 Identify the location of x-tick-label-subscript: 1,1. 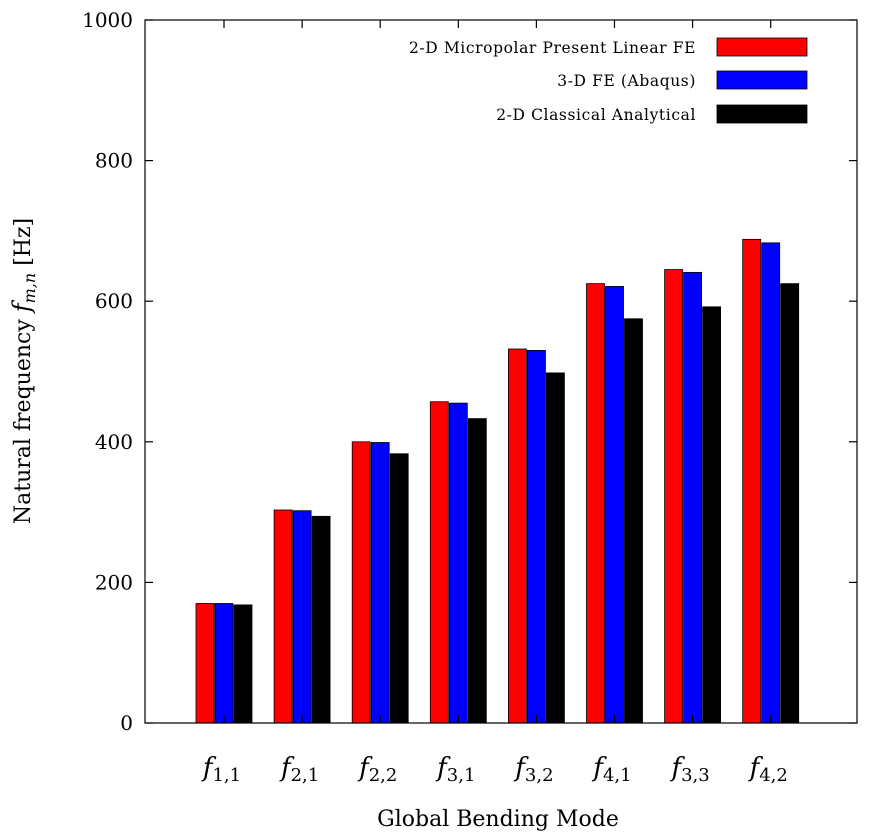
(226, 775).